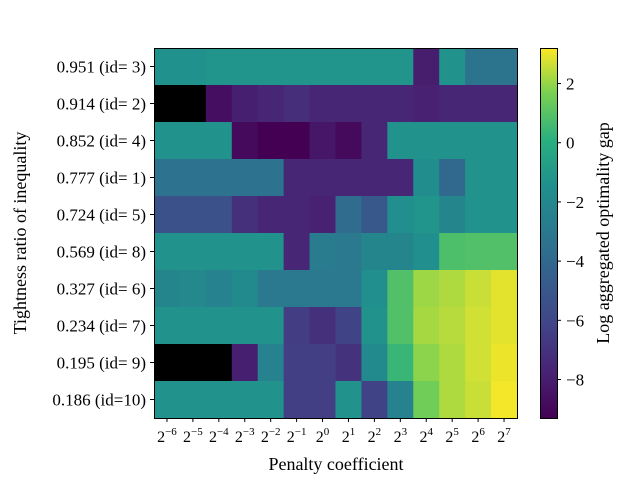 Image resolution: width=640 pixels, height=485 pixels. I want to click on x-tick-label: 2−6, so click(167, 436).